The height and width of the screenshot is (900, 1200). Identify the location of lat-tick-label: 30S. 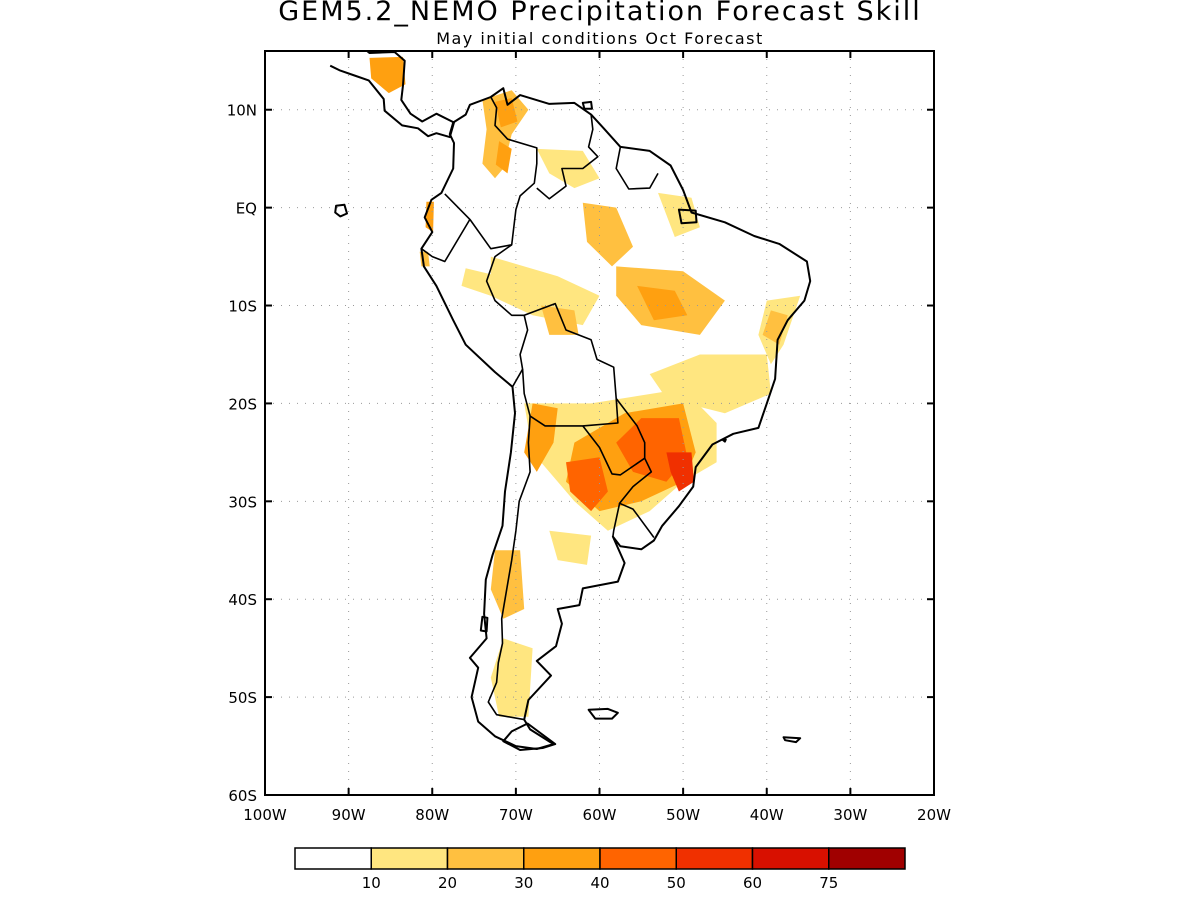
(242, 502).